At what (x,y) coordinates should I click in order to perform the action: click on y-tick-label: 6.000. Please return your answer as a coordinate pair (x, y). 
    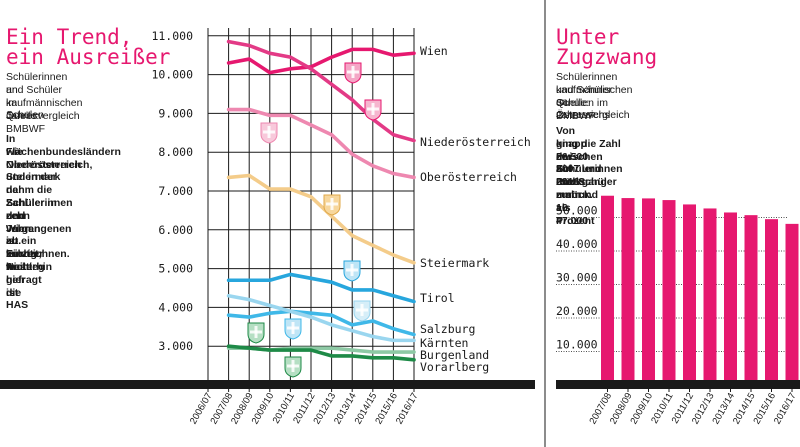
    Looking at the image, I should click on (175, 230).